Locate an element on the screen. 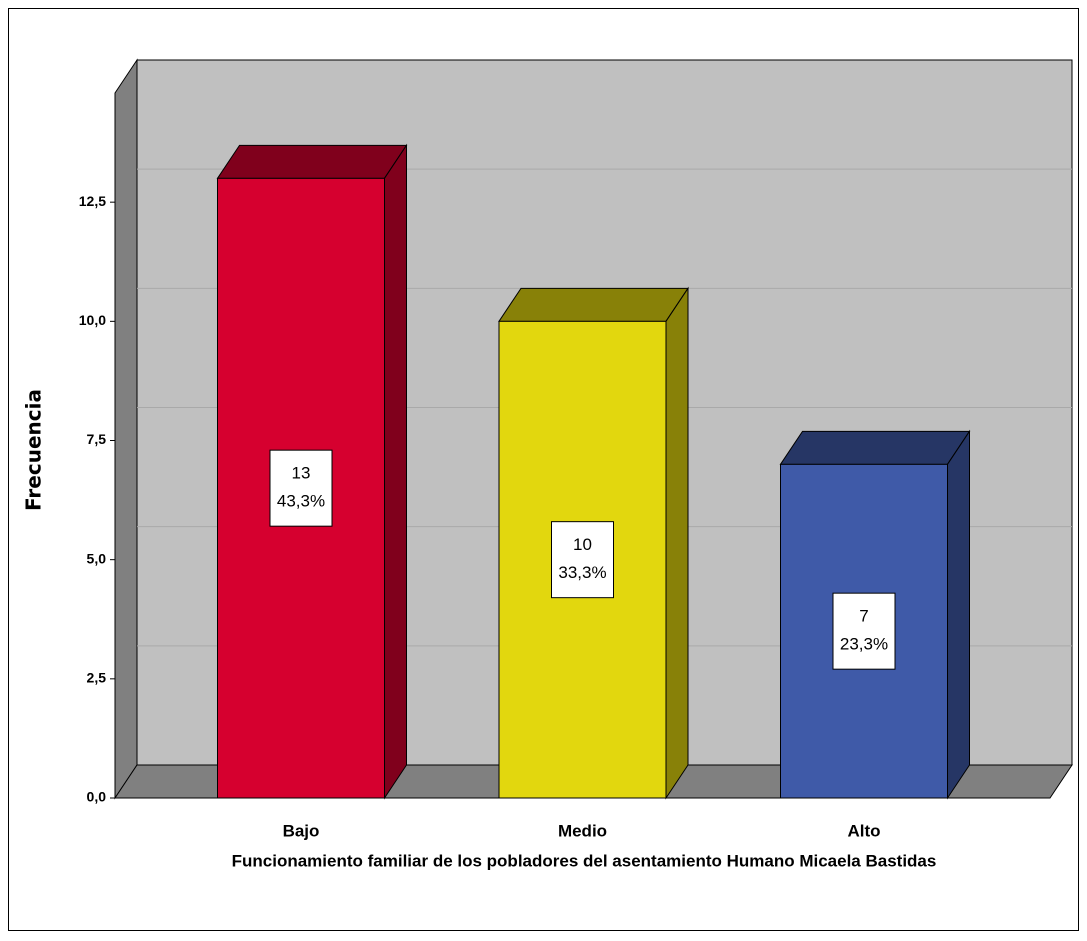  y-tick-label: 10,0 is located at coordinates (92, 320).